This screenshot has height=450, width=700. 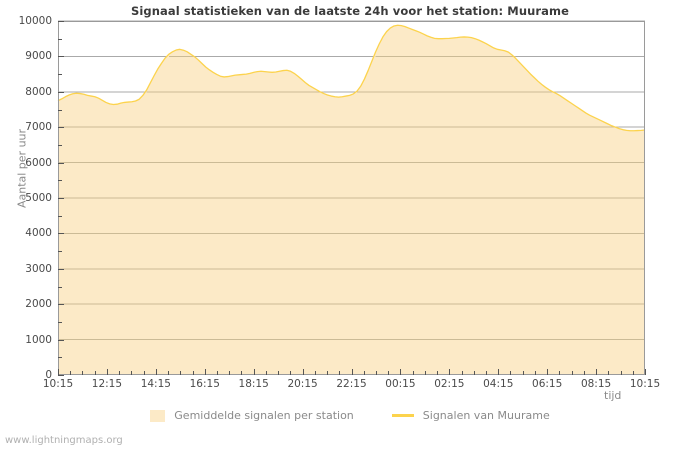 What do you see at coordinates (38, 233) in the screenshot?
I see `y-tick-label: 4000` at bounding box center [38, 233].